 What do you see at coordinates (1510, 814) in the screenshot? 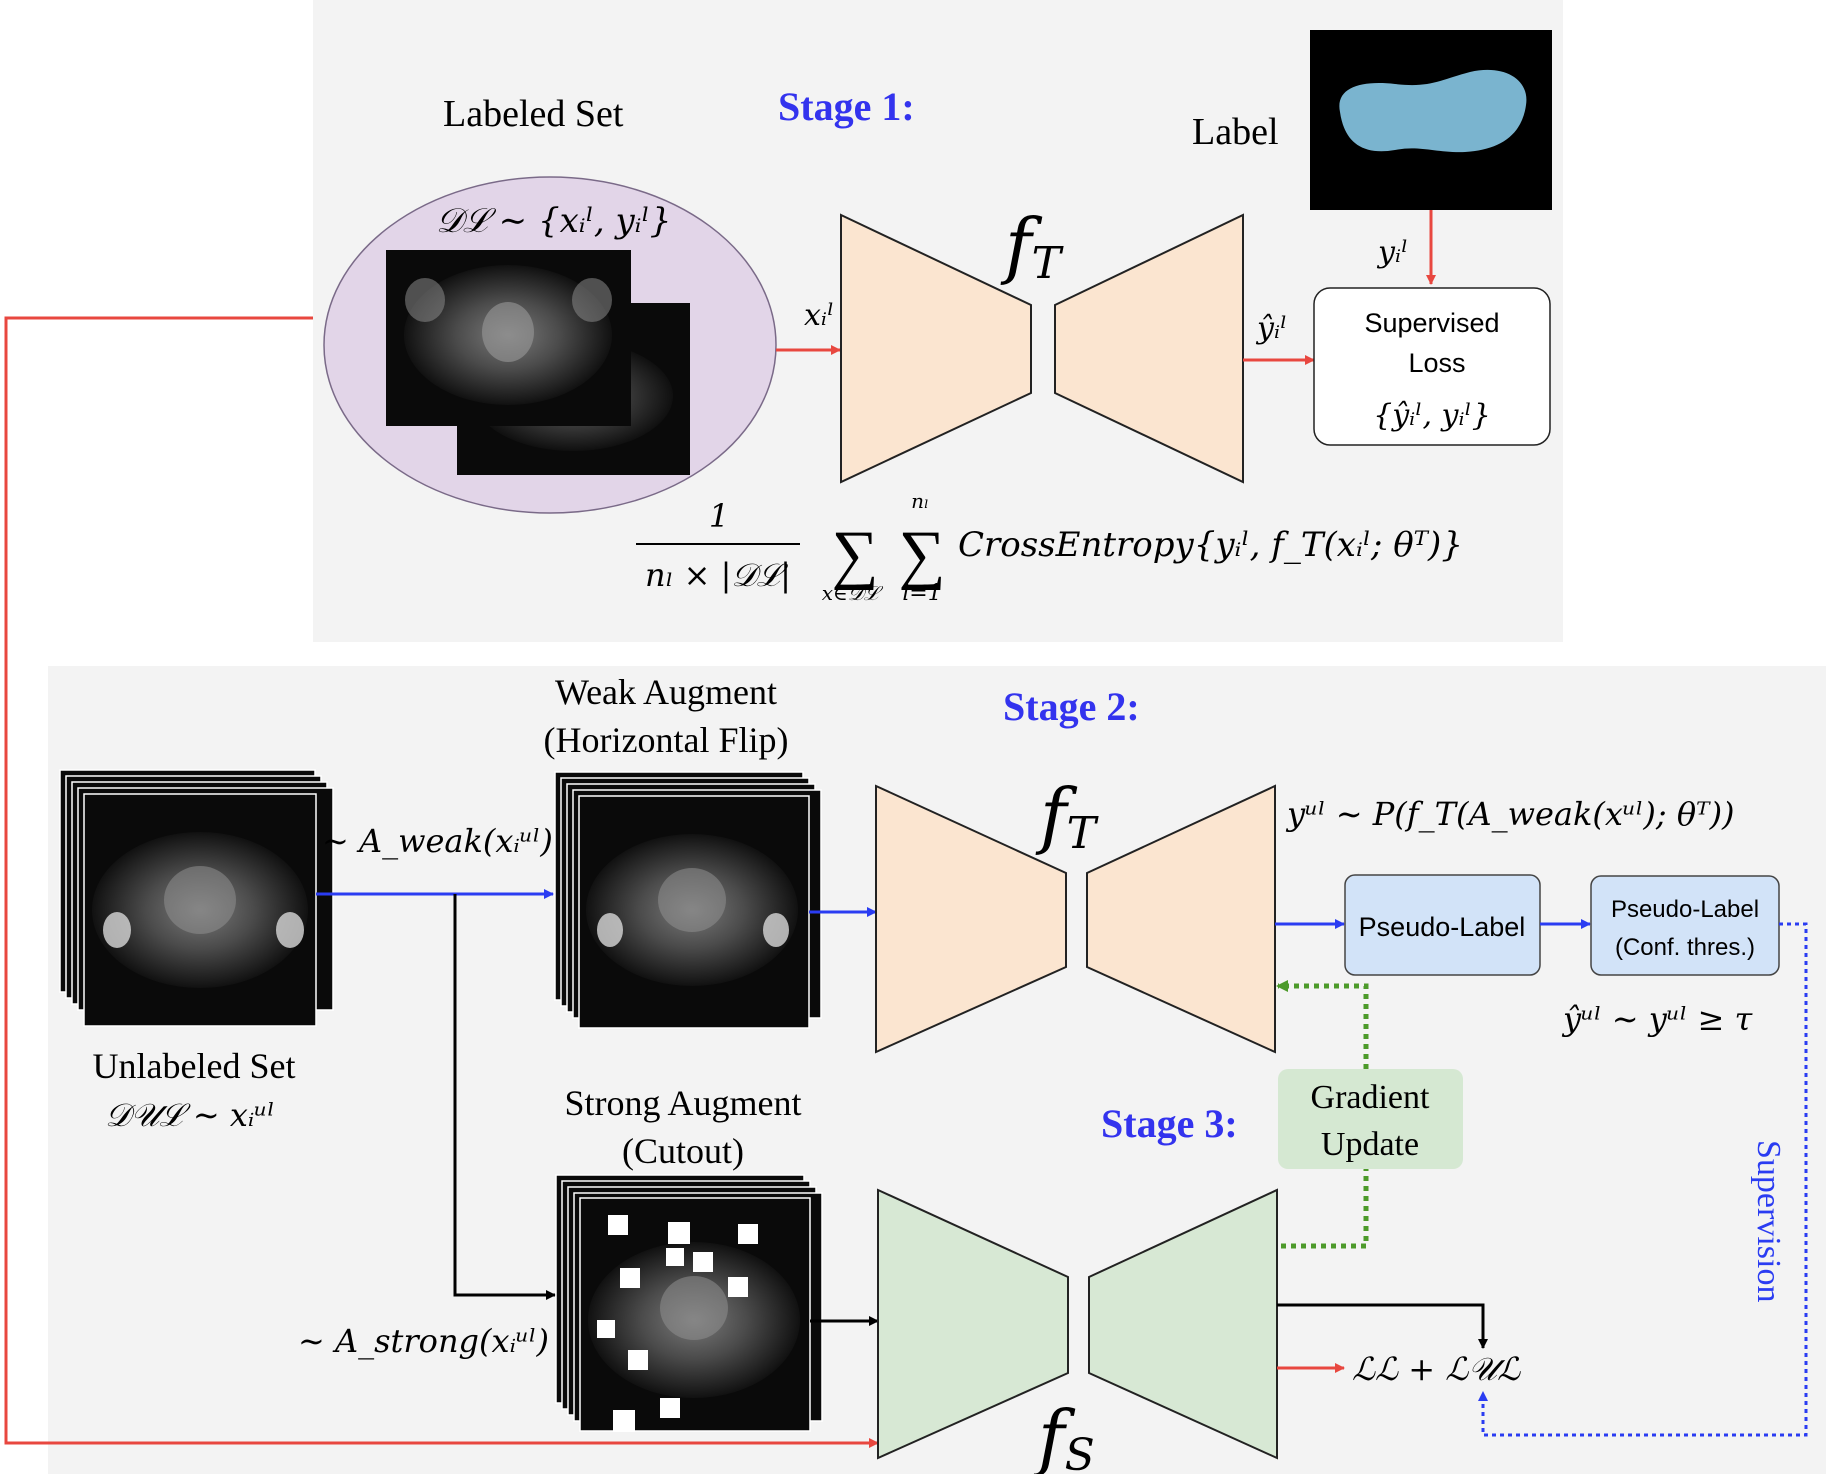
I see `teacher-output-expr: yᵘˡ ∼ P(f_T(A_weak(xᵘˡ); θᵀ))` at bounding box center [1510, 814].